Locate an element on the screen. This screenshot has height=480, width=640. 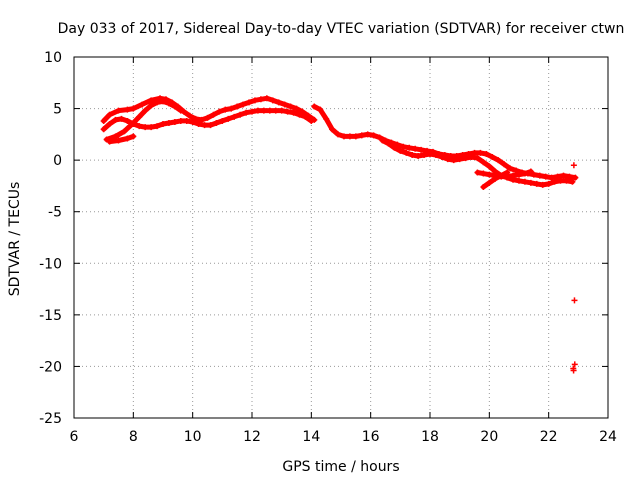
x-tick-label: 22 is located at coordinates (549, 437).